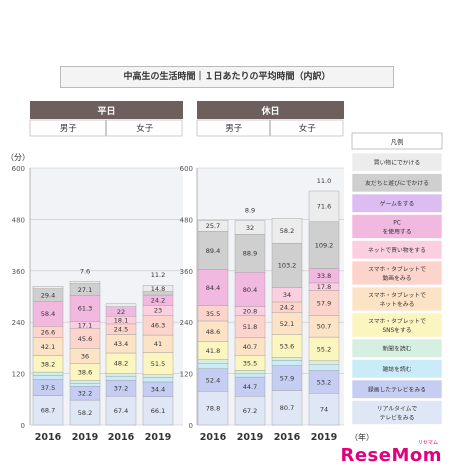 The height and width of the screenshot is (474, 452). Describe the element at coordinates (213, 332) in the screenshot. I see `data-label: 48.6` at that location.